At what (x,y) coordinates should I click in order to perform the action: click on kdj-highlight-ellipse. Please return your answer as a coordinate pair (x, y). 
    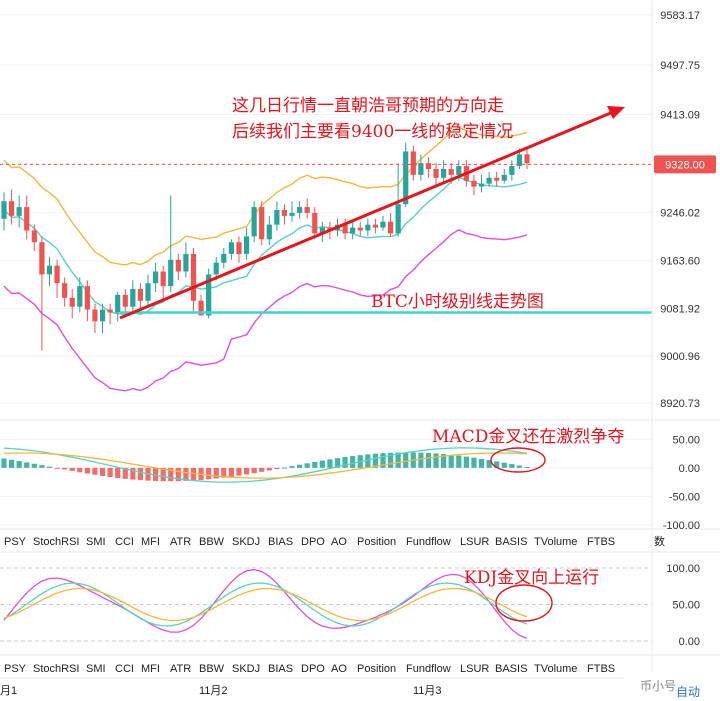
    Looking at the image, I should click on (524, 603).